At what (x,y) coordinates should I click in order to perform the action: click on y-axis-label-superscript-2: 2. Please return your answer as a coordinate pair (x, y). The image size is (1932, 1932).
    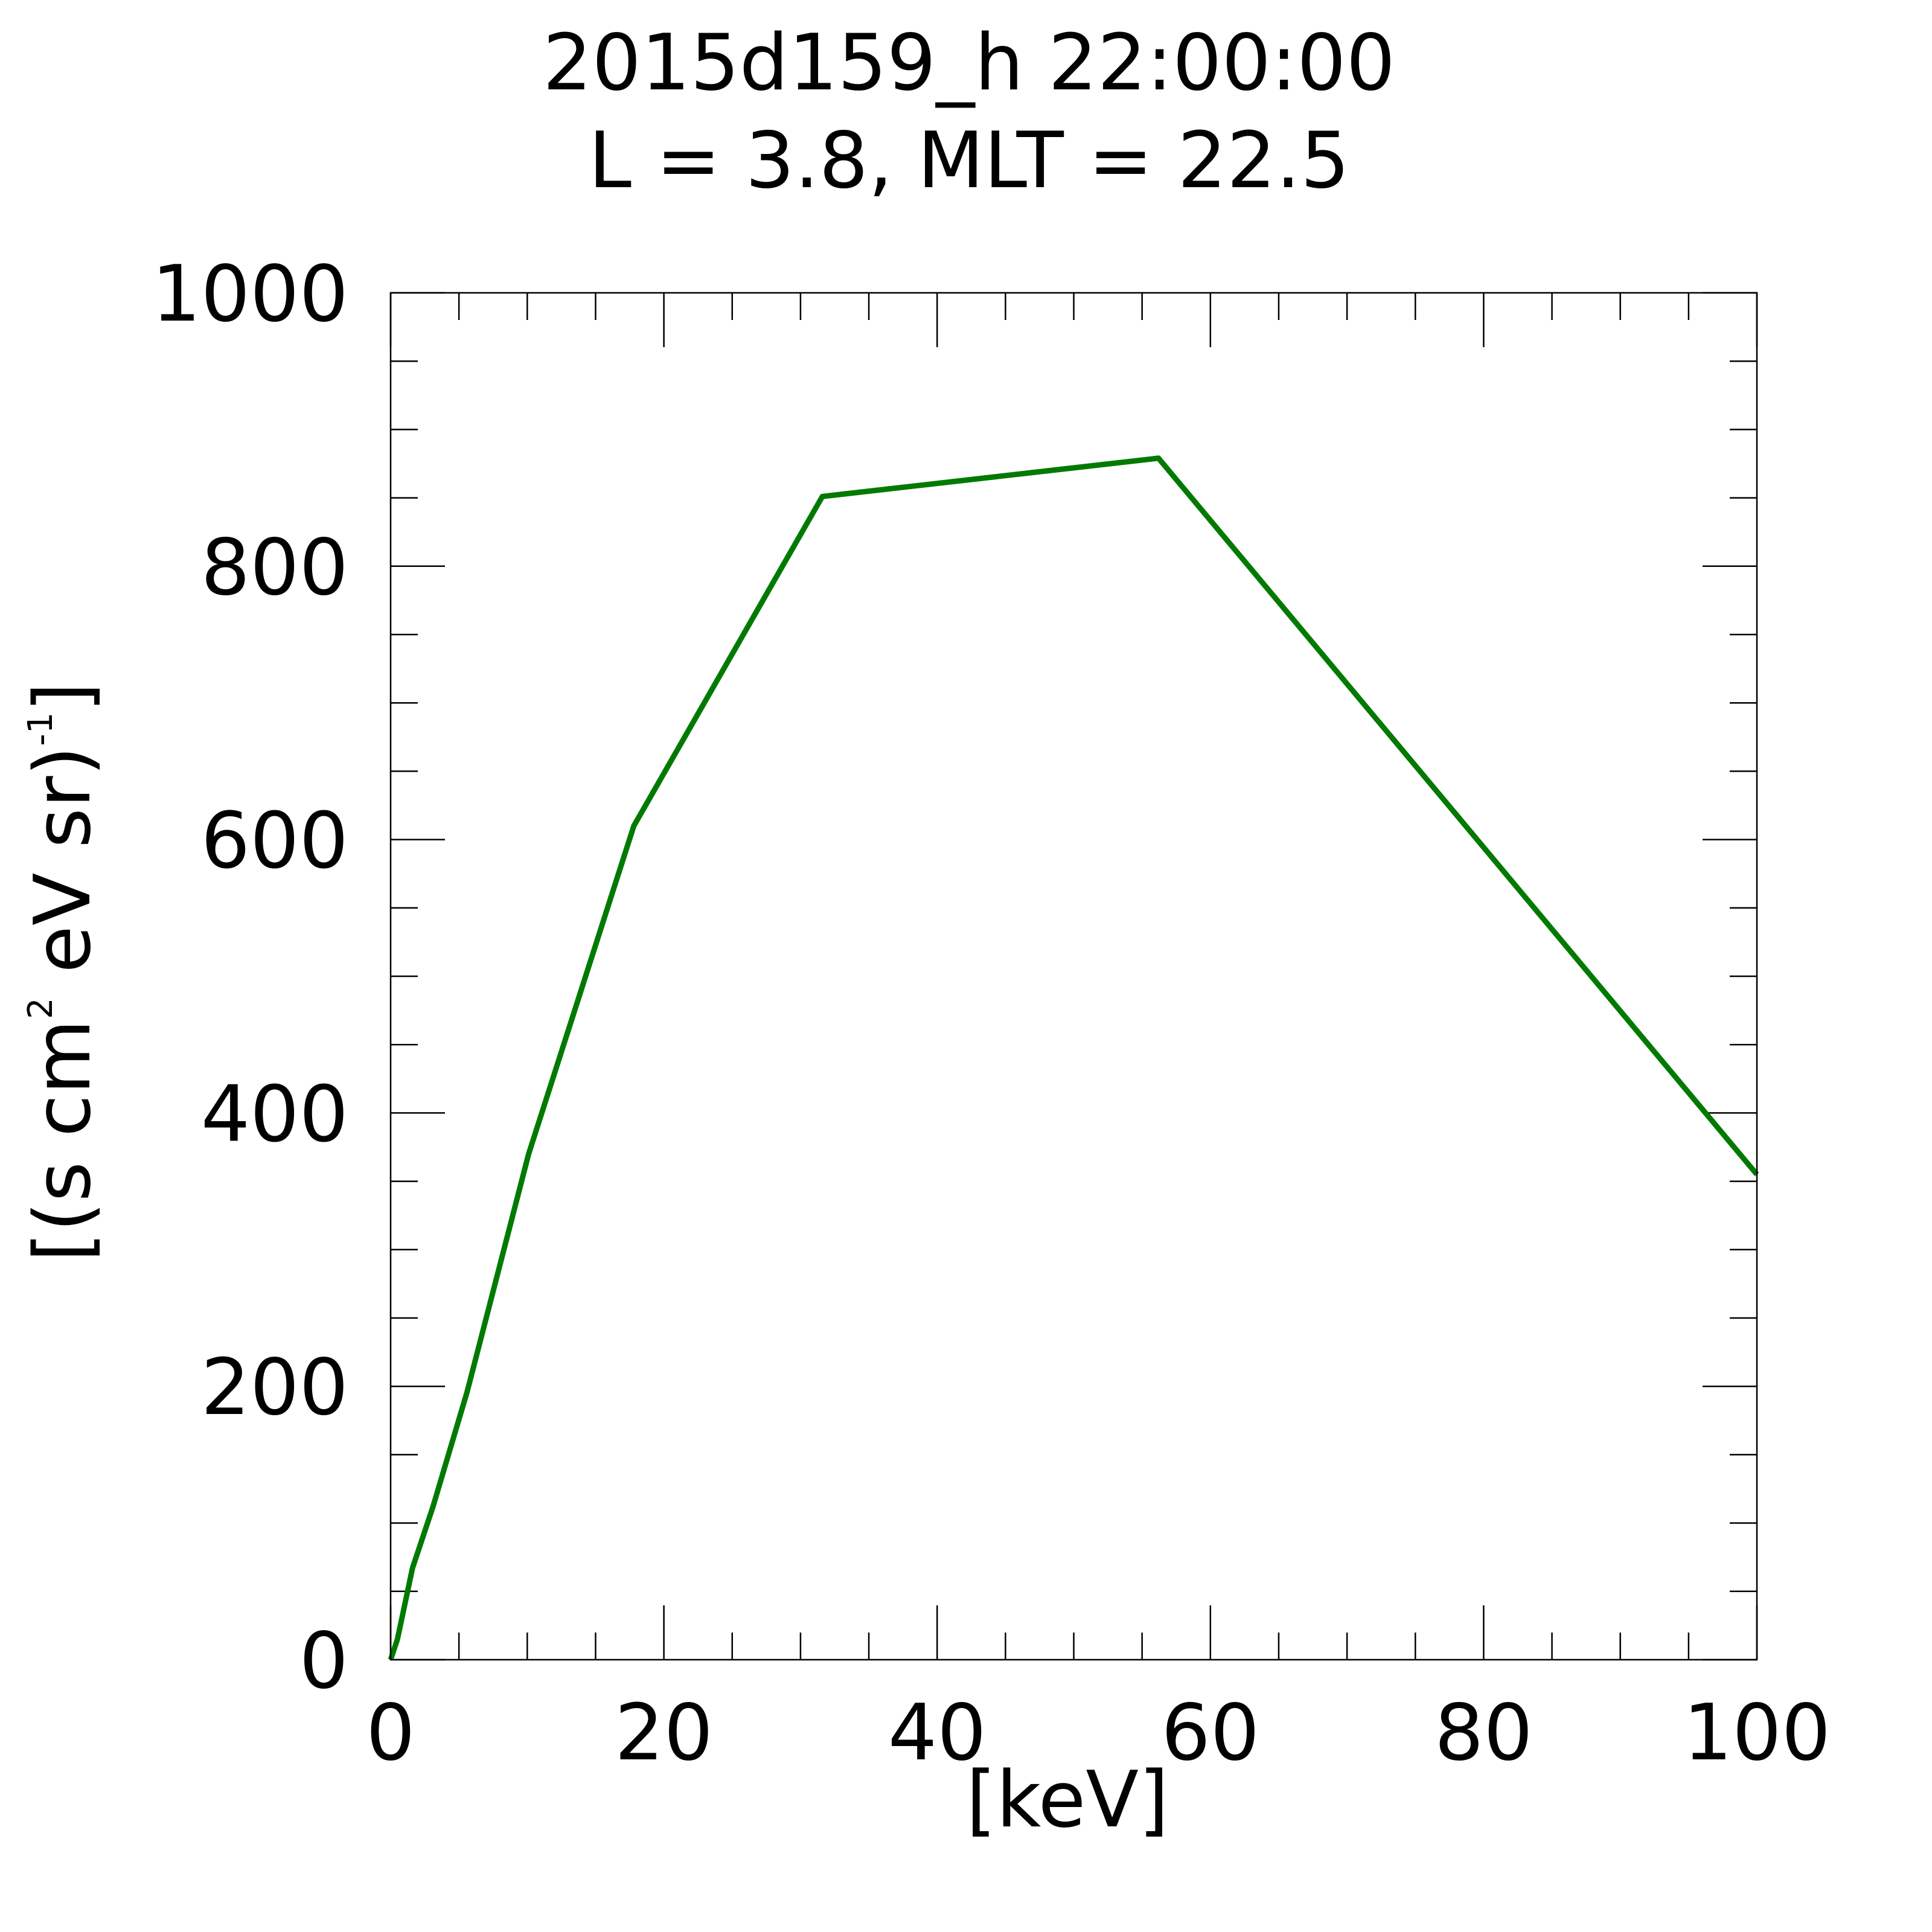
    Looking at the image, I should click on (41, 1008).